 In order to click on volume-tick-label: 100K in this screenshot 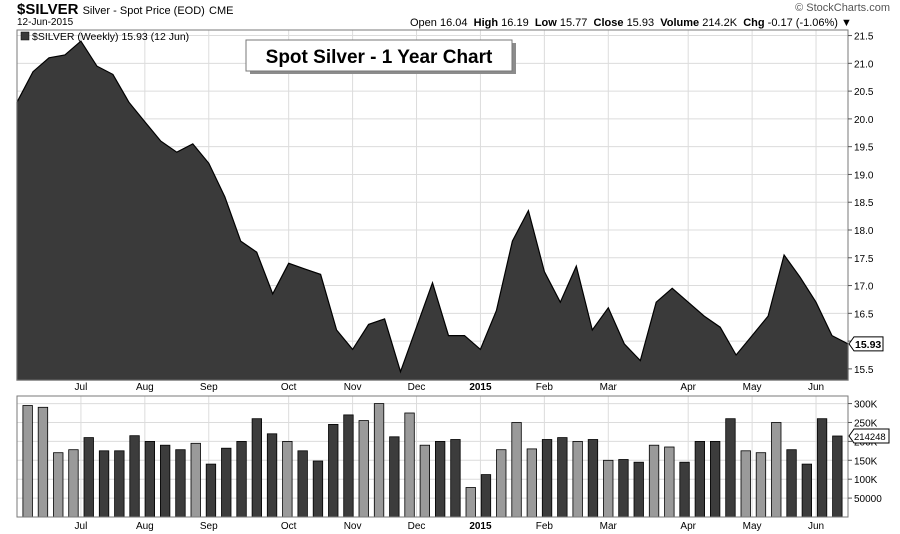, I will do `click(866, 480)`.